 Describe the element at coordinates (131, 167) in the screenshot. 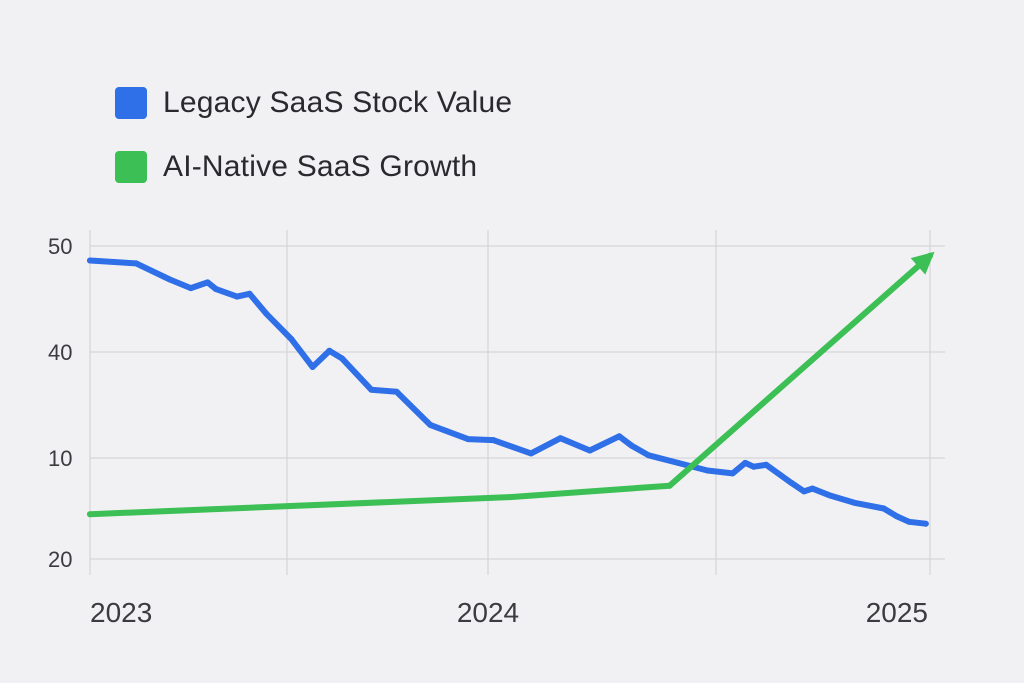

I see `legend-swatch-ai-native` at that location.